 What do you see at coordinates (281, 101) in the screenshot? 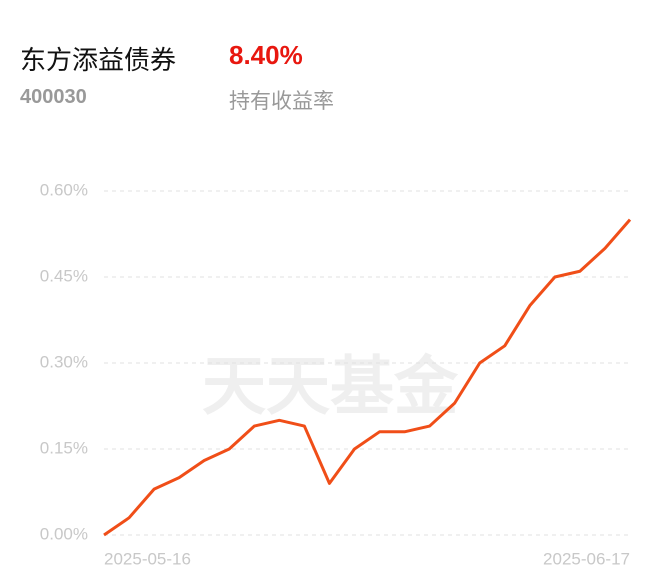
I see `return-label: 持有收益率` at bounding box center [281, 101].